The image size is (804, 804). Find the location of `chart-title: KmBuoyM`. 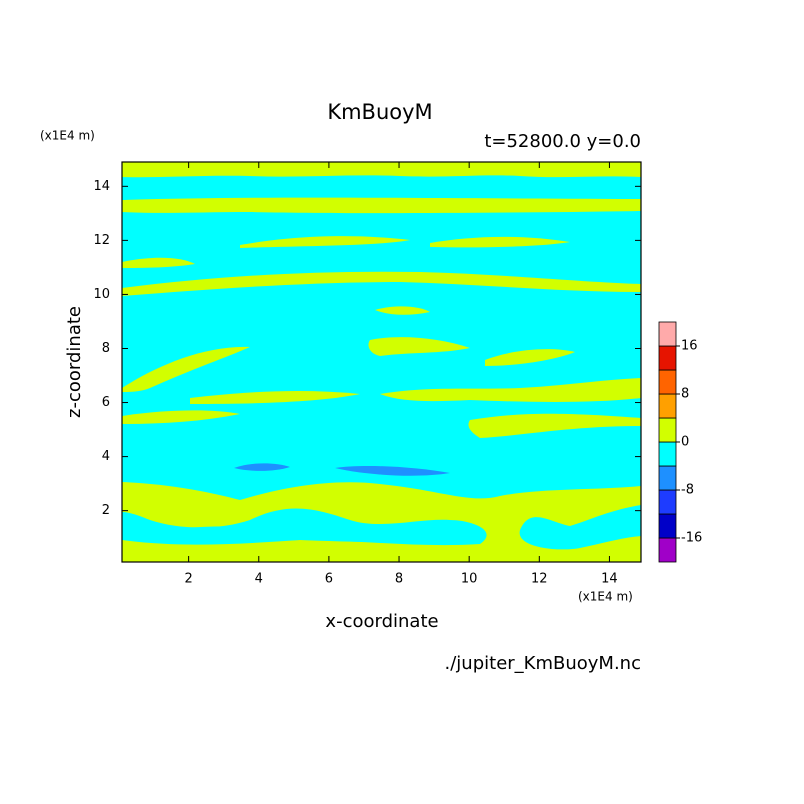

chart-title: KmBuoyM is located at coordinates (379, 112).